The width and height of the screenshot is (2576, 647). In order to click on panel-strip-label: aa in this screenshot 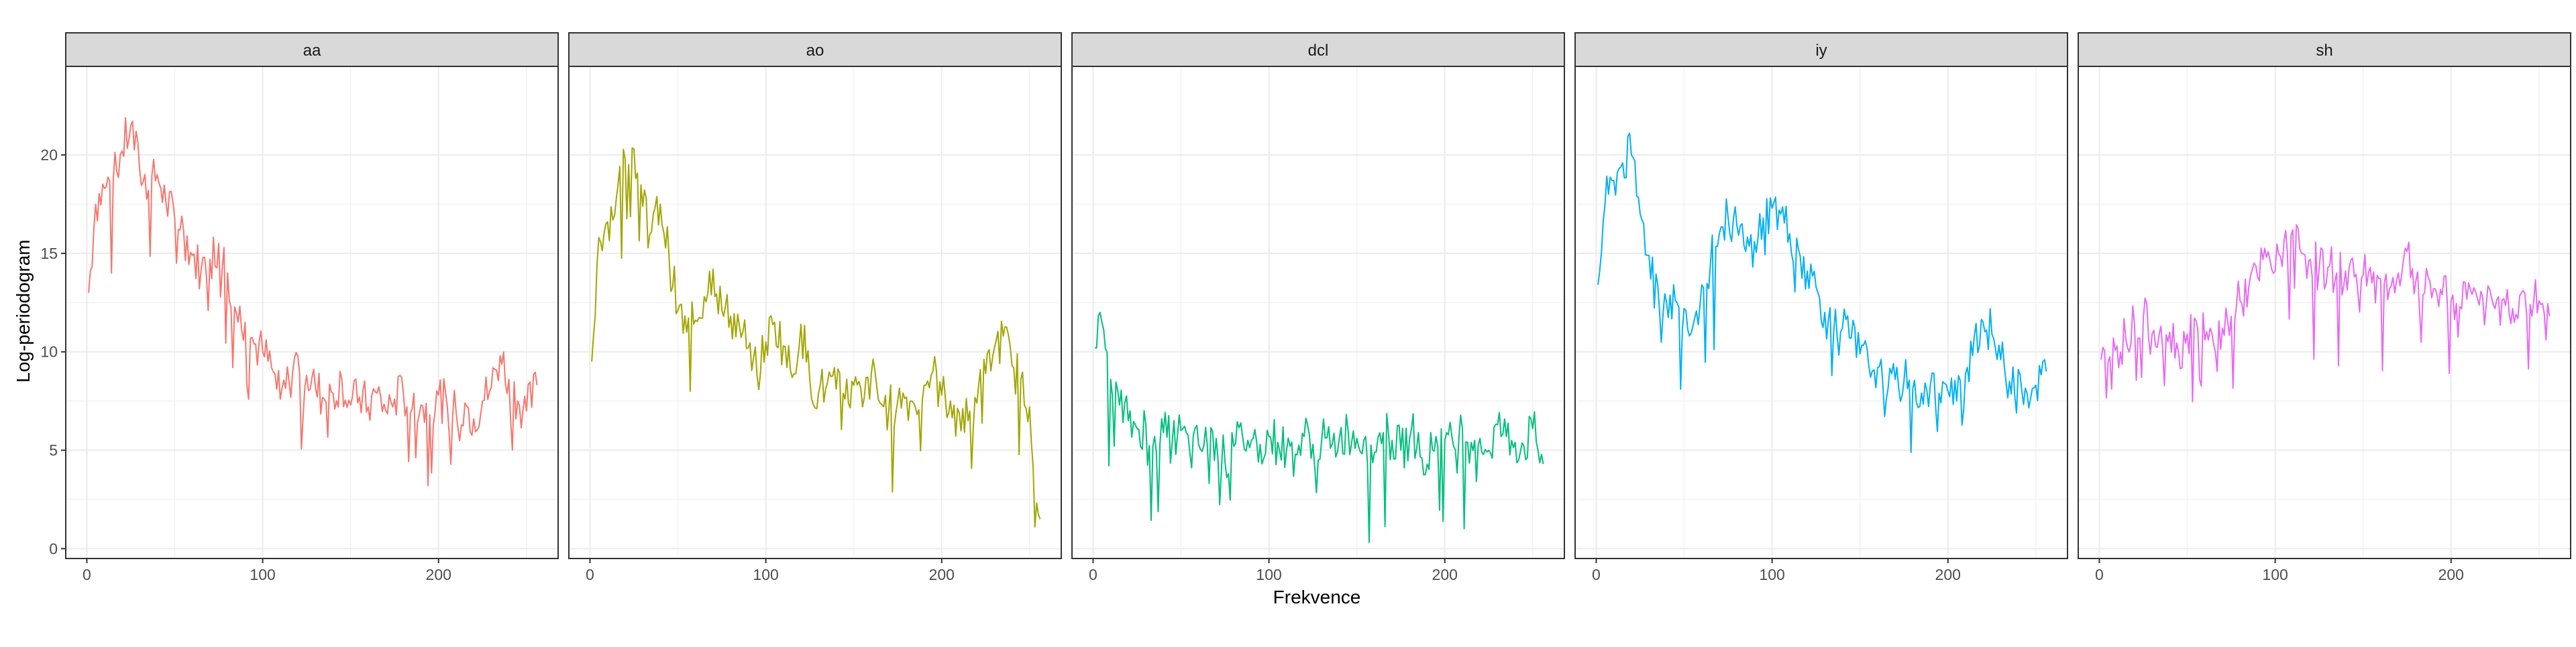, I will do `click(312, 51)`.